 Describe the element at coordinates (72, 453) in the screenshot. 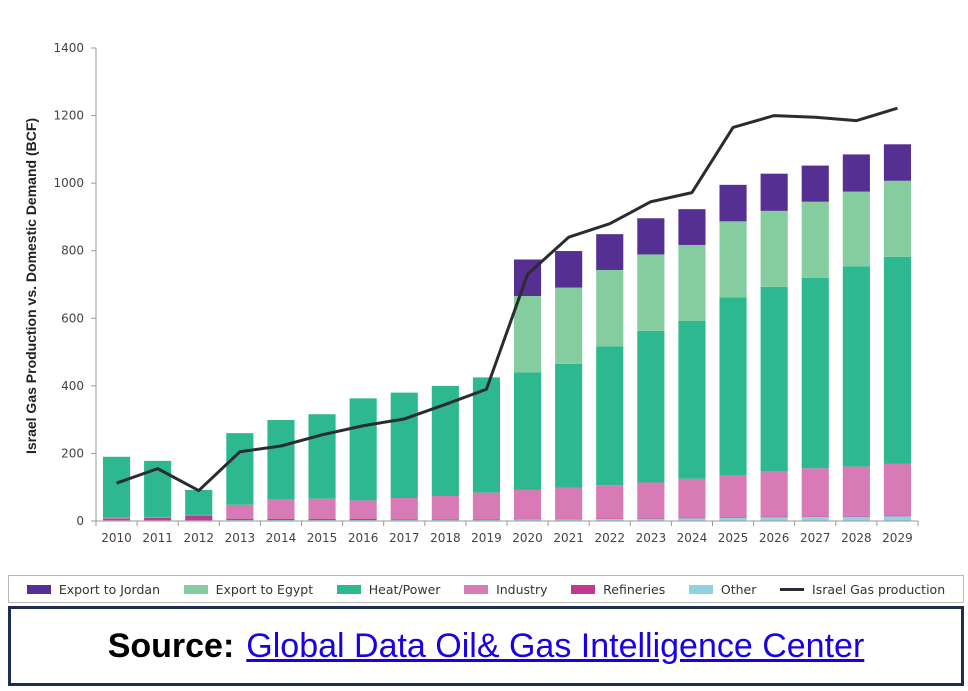

I see `y-tick-label: 200` at that location.